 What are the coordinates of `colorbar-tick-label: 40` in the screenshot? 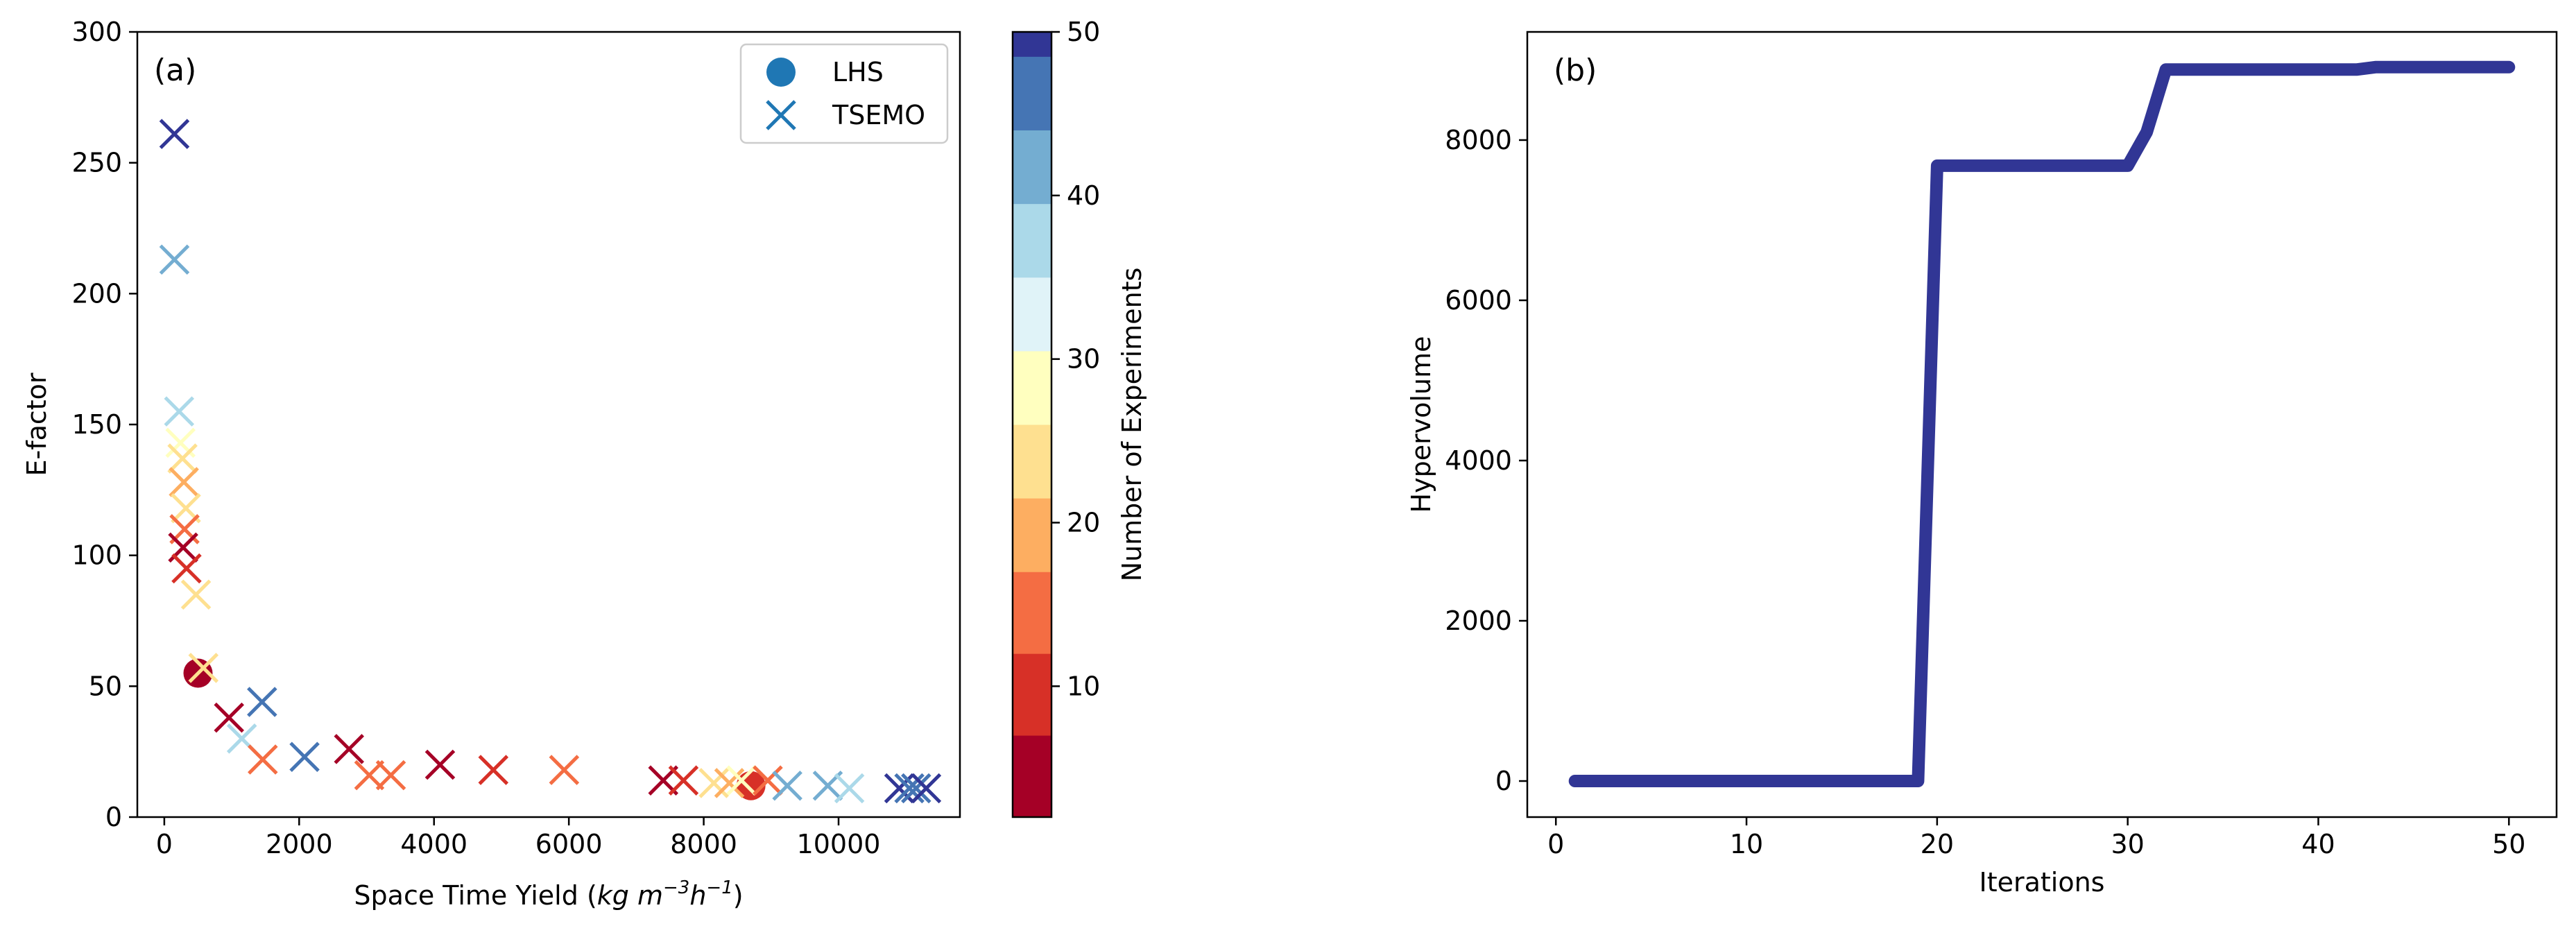 It's located at (1083, 195).